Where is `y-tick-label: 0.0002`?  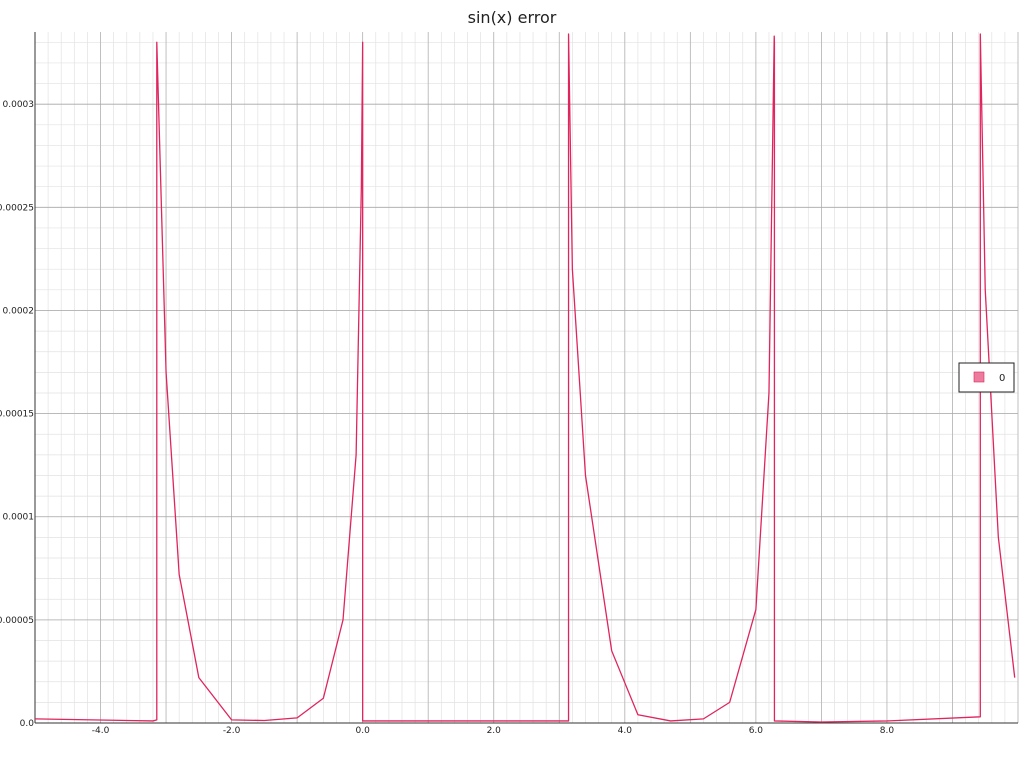
y-tick-label: 0.0002 is located at coordinates (19, 311).